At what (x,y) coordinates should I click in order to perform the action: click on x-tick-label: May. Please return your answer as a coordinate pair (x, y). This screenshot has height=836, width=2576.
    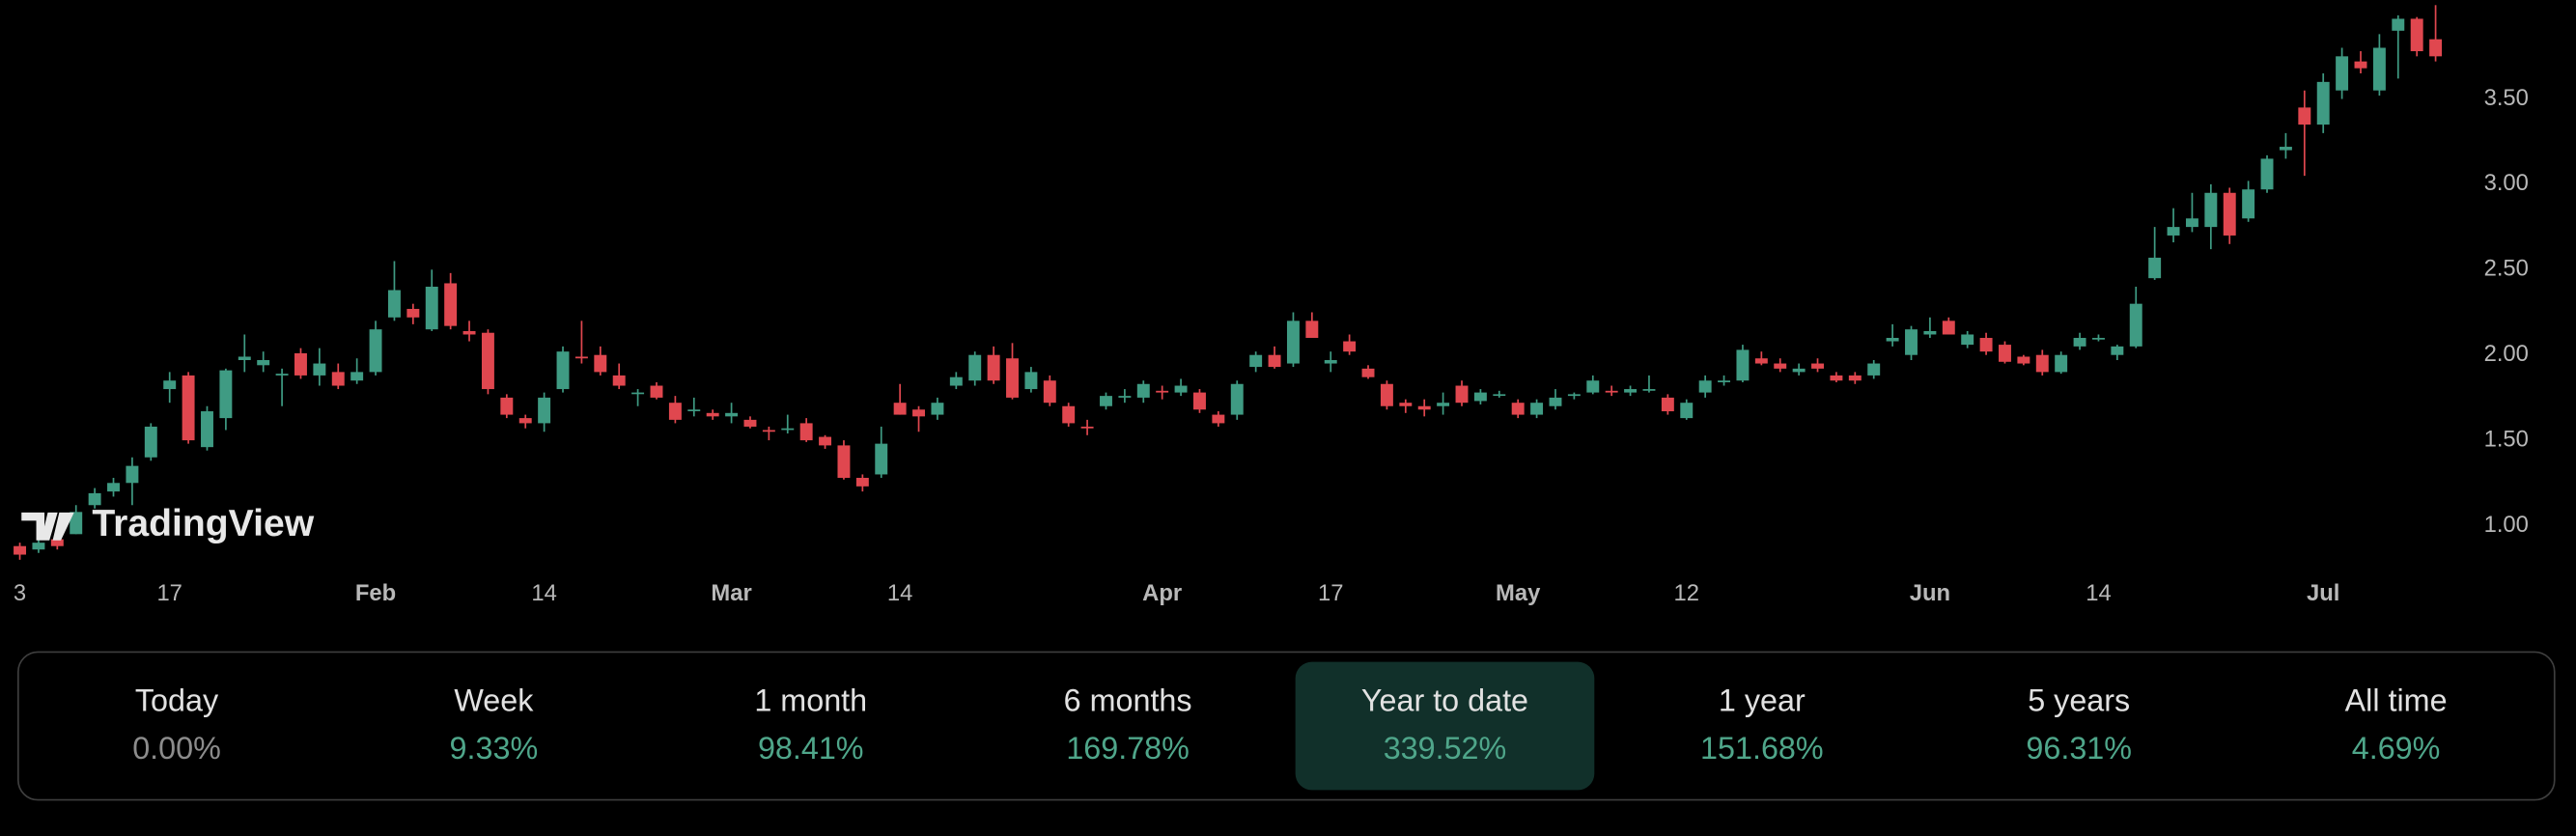
    Looking at the image, I should click on (1518, 593).